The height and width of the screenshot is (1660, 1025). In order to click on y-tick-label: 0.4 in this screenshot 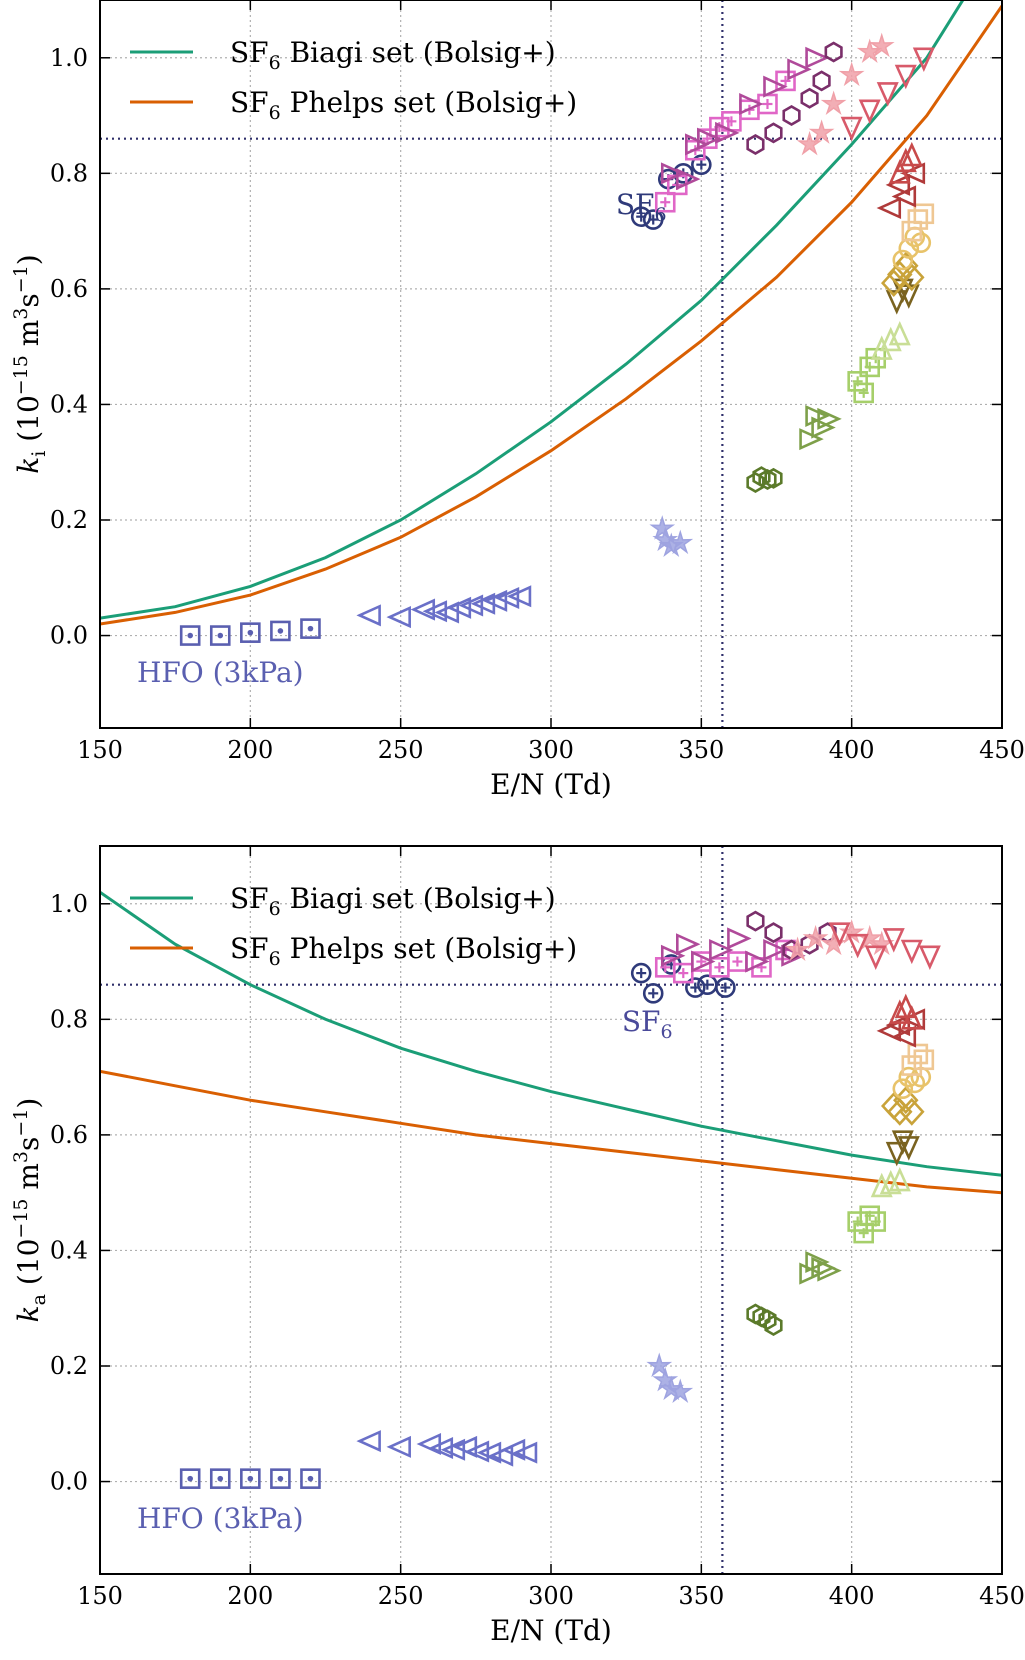, I will do `click(69, 404)`.